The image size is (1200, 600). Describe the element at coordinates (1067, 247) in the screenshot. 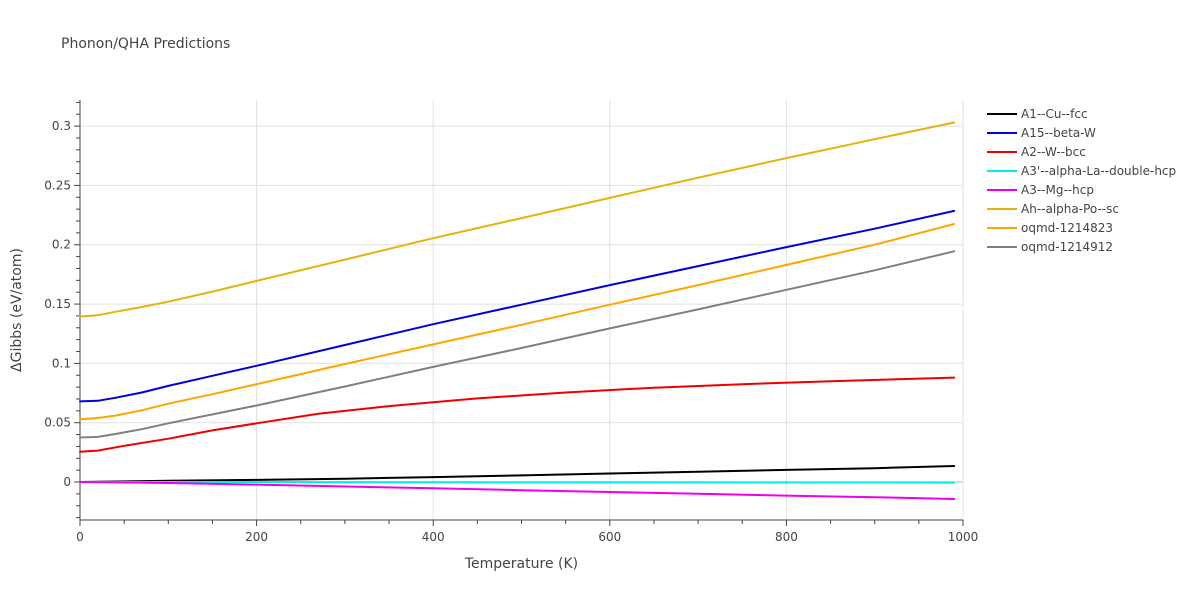

I see `legend-label: oqmd-1214912` at that location.